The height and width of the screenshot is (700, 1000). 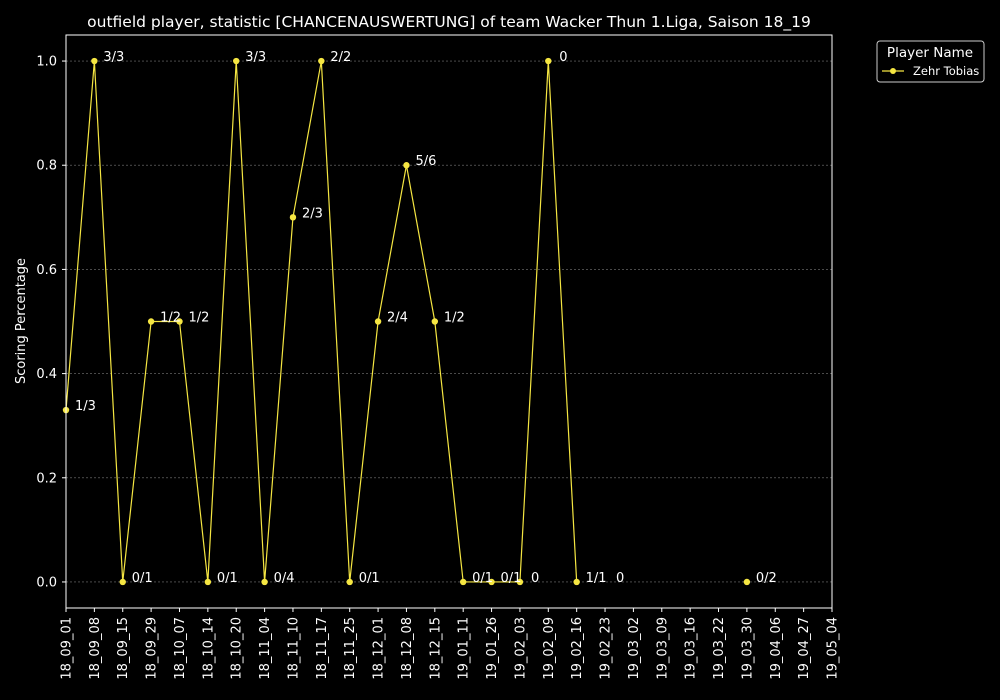 What do you see at coordinates (719, 648) in the screenshot?
I see `x-tick-label: 19_03_22` at bounding box center [719, 648].